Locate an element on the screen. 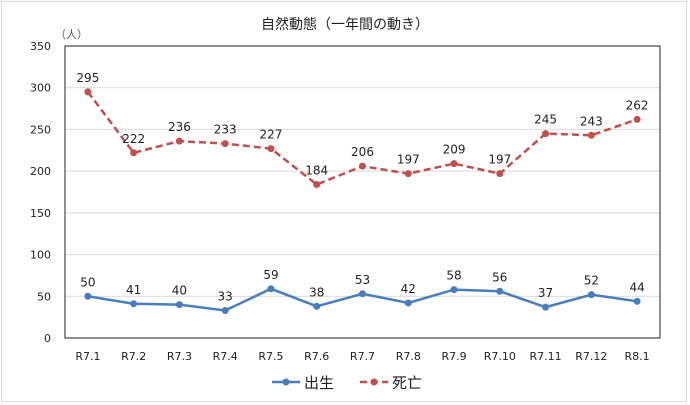  legend-item: 出生 is located at coordinates (303, 383).